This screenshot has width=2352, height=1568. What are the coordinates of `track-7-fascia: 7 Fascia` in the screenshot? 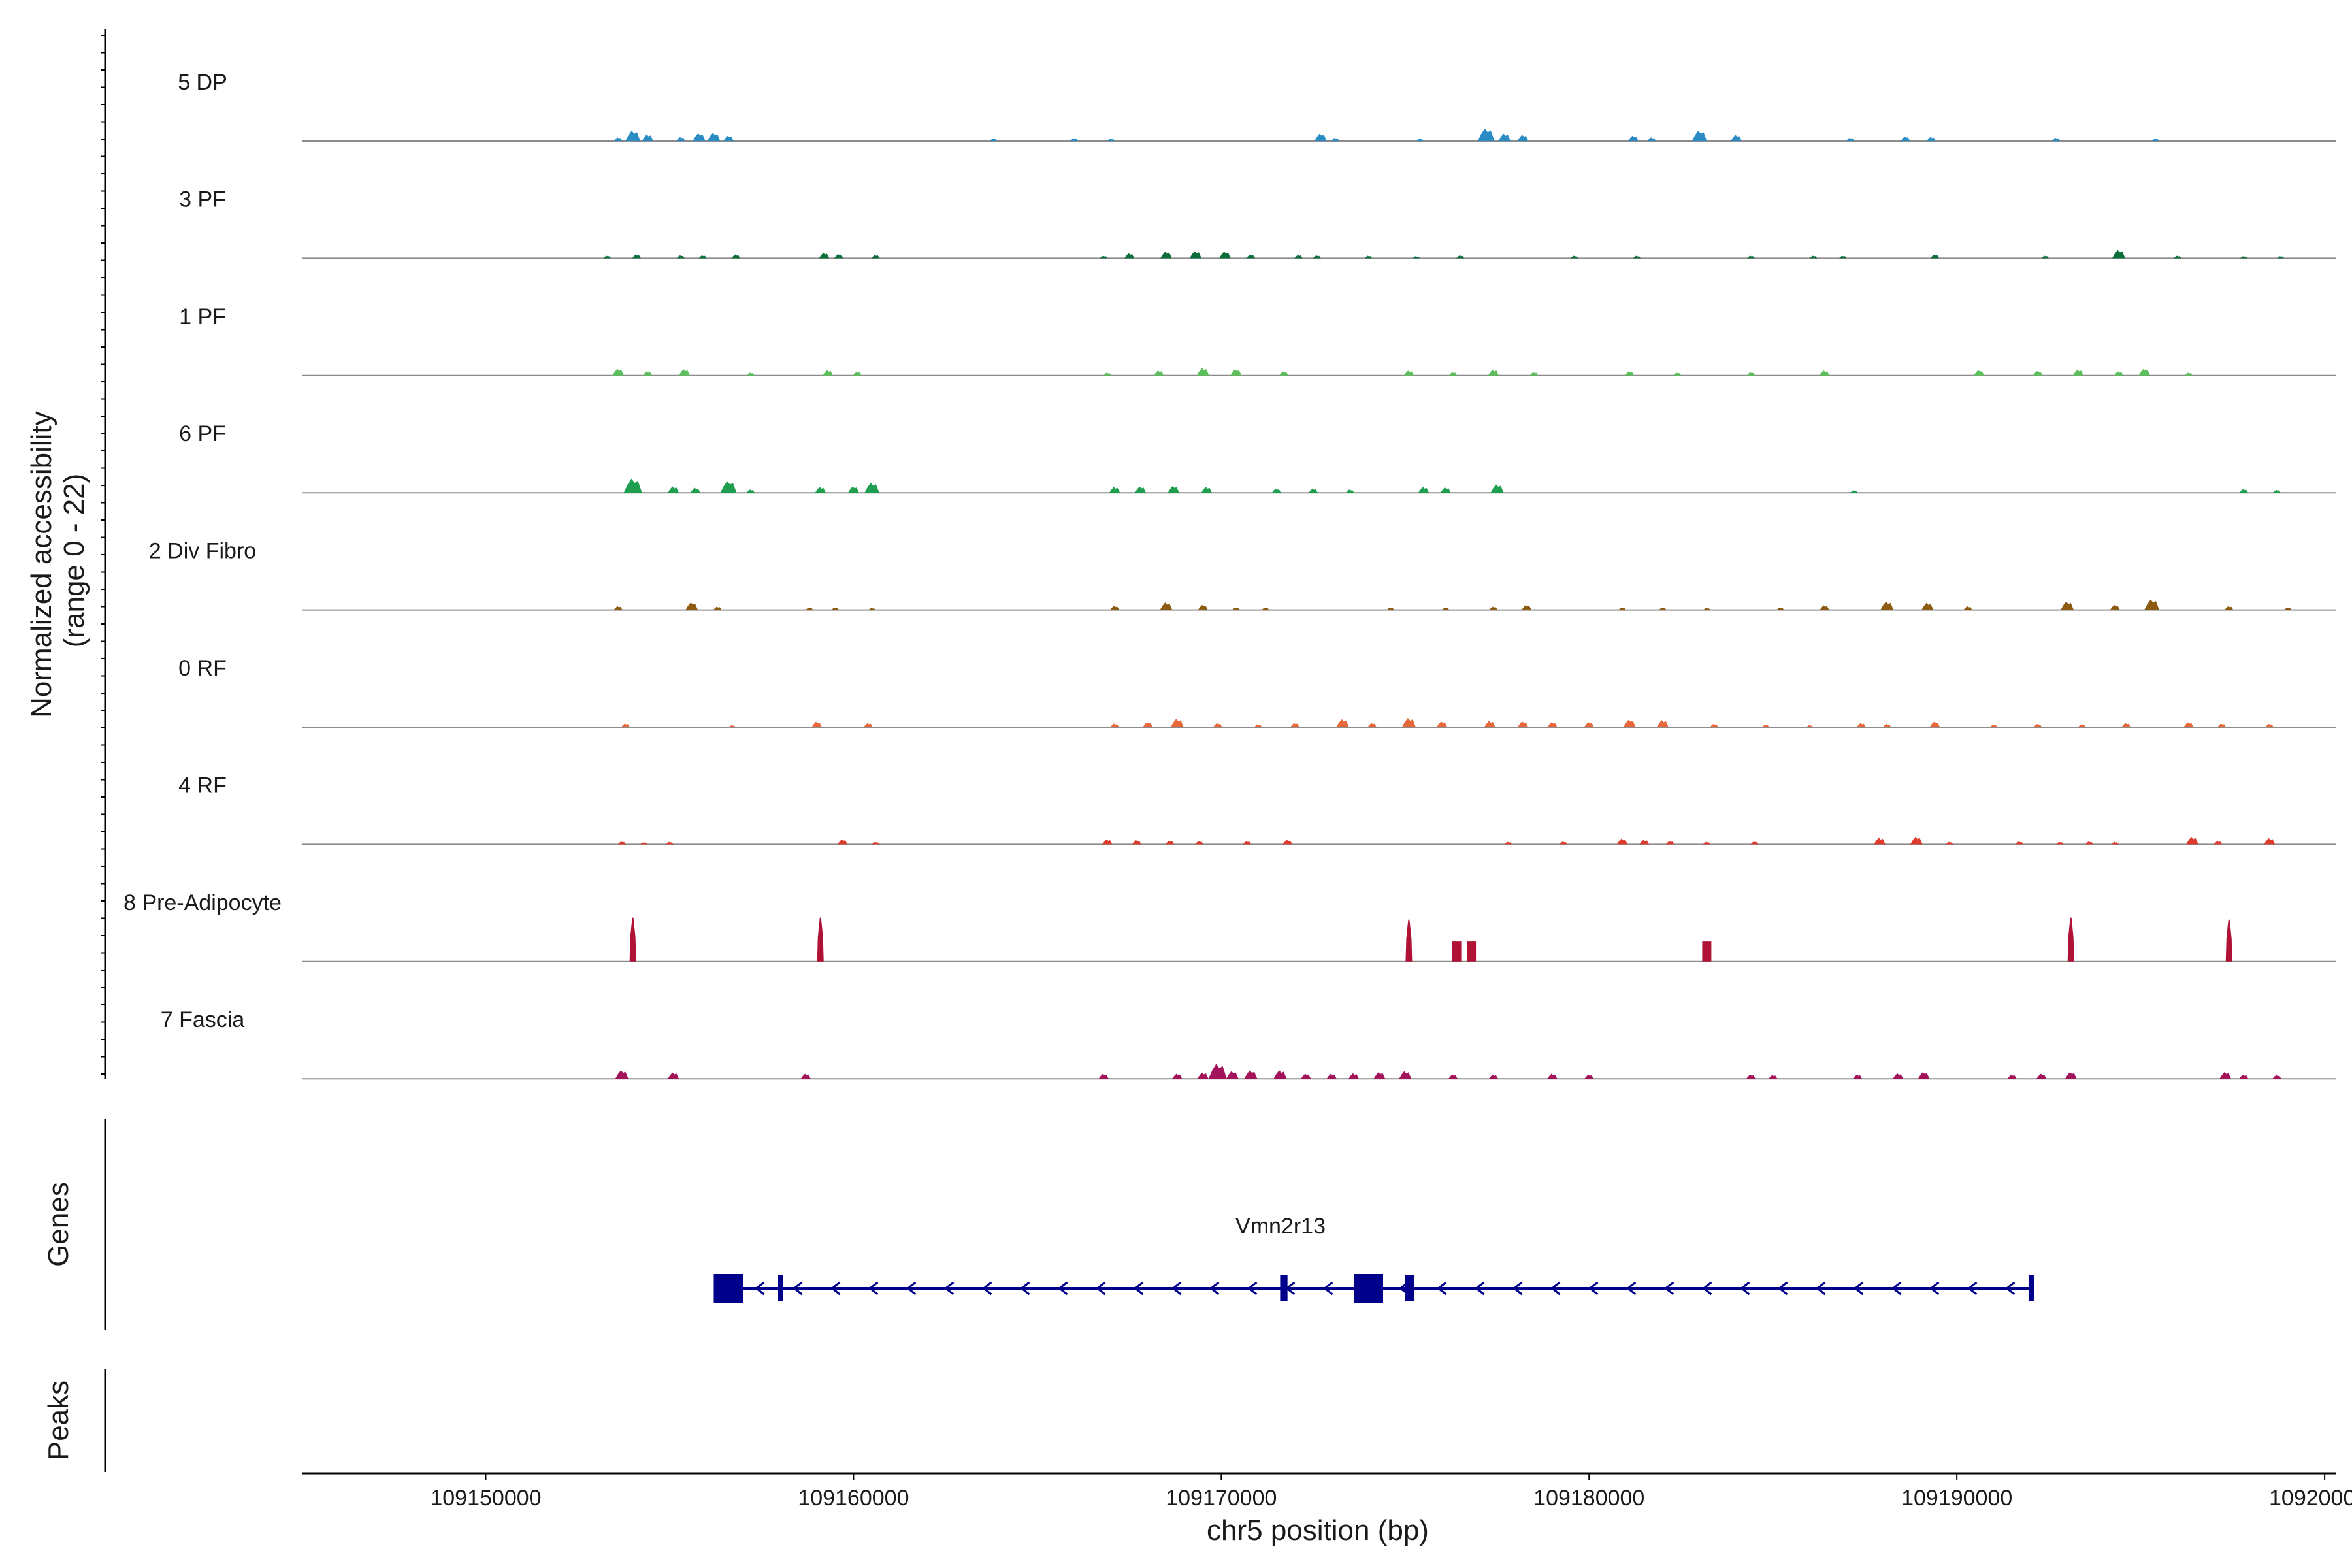 It's located at (1248, 1043).